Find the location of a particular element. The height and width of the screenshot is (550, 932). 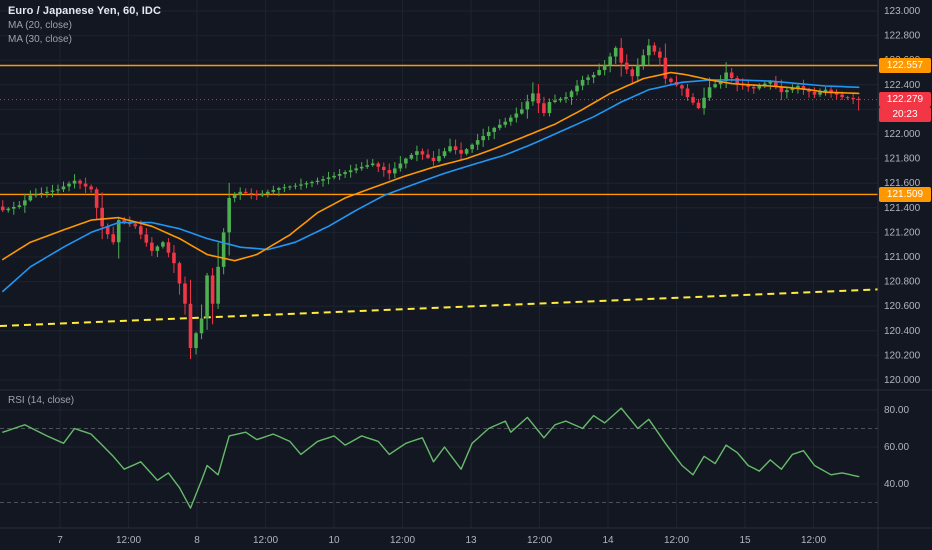

svg-text: 120.000 is located at coordinates (902, 380).